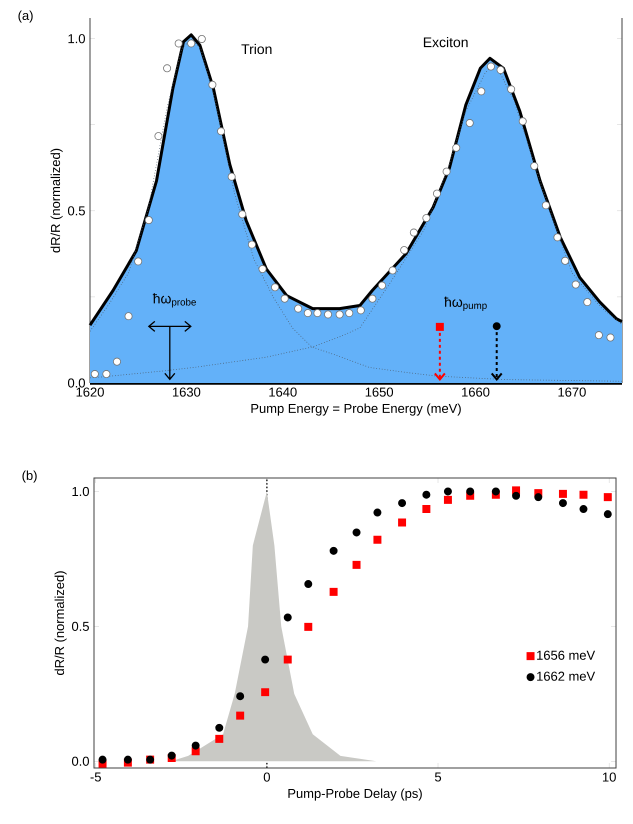 The width and height of the screenshot is (633, 824). Describe the element at coordinates (572, 392) in the screenshot. I see `x-tick-label: 1670` at that location.